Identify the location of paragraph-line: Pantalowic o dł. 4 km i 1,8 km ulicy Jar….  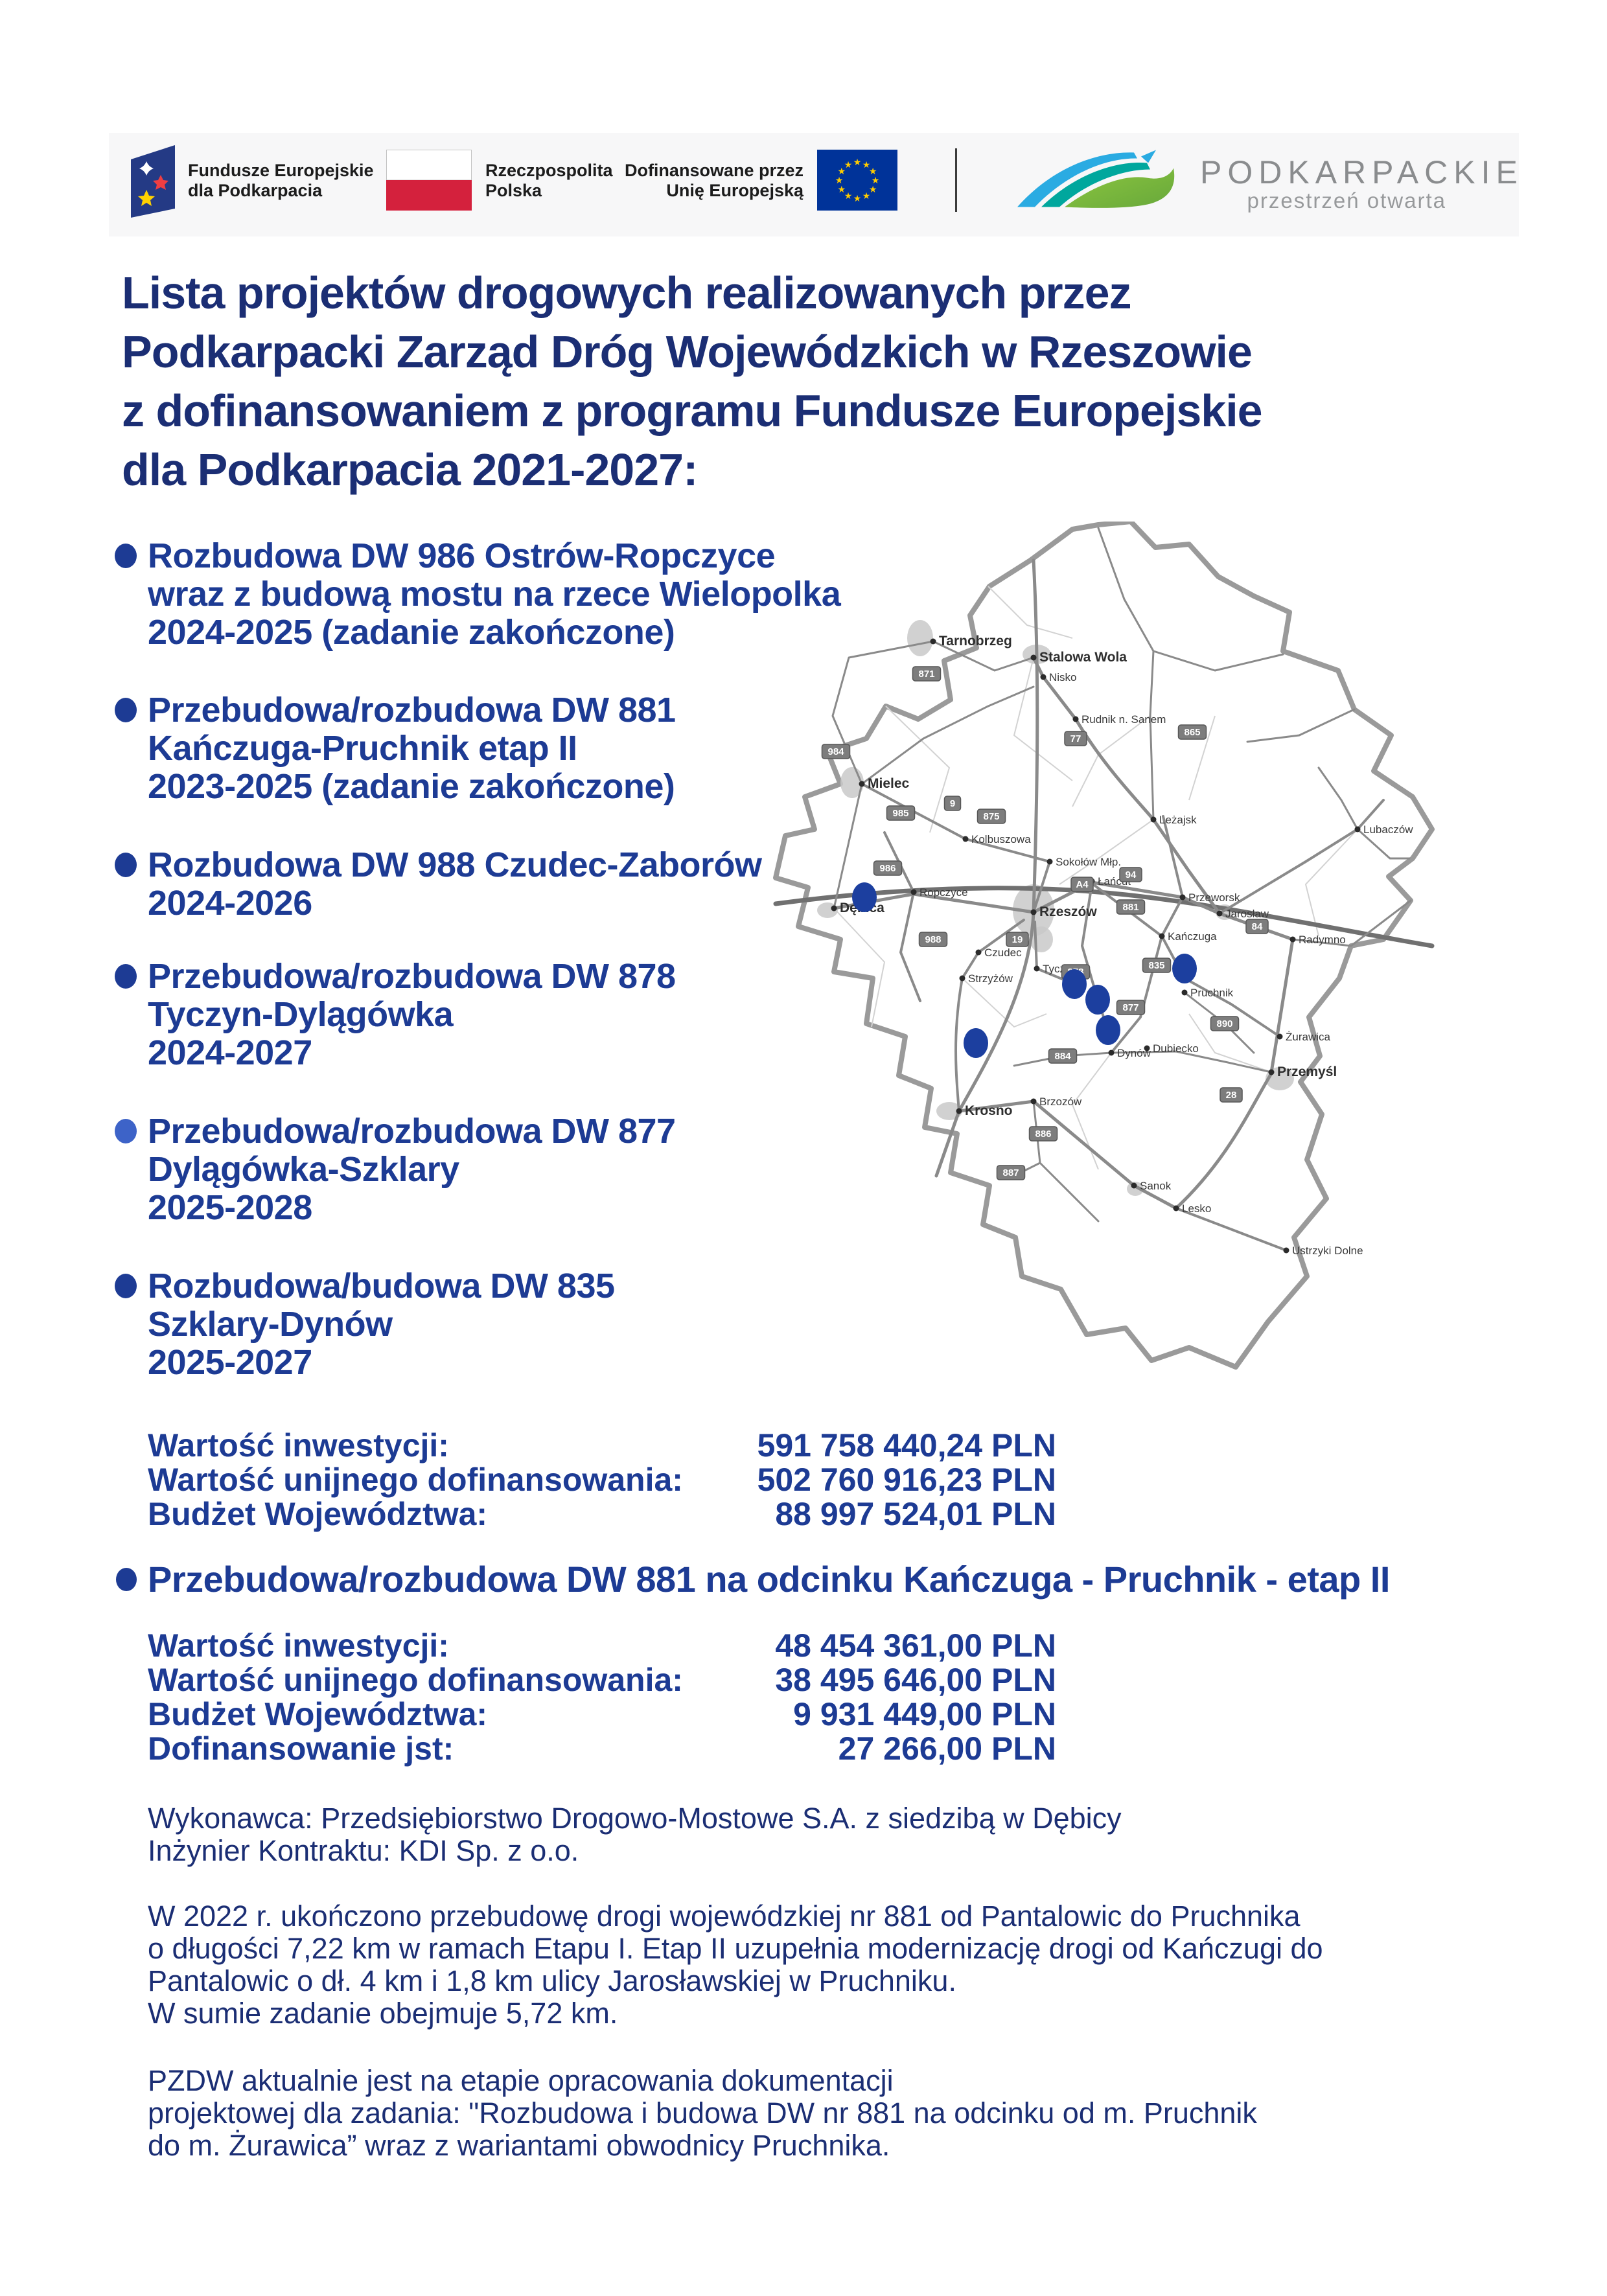
(552, 1980).